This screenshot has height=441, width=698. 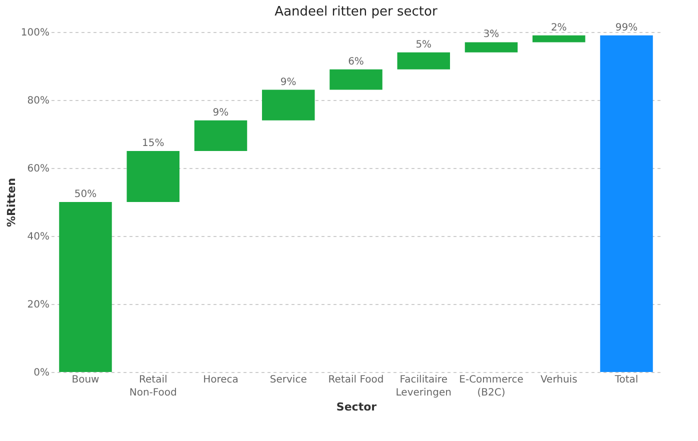 What do you see at coordinates (38, 305) in the screenshot?
I see `y-tick-label: 20%` at bounding box center [38, 305].